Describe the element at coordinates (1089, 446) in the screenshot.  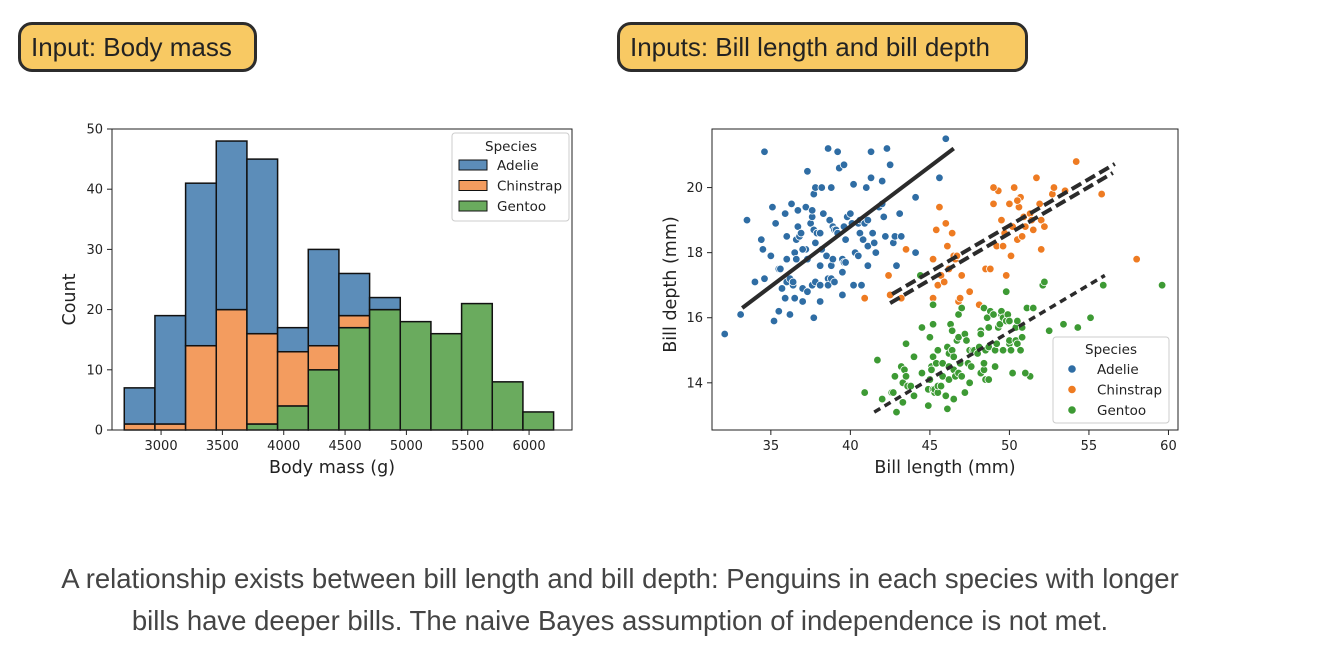
I see `x-tick-label: 55` at that location.